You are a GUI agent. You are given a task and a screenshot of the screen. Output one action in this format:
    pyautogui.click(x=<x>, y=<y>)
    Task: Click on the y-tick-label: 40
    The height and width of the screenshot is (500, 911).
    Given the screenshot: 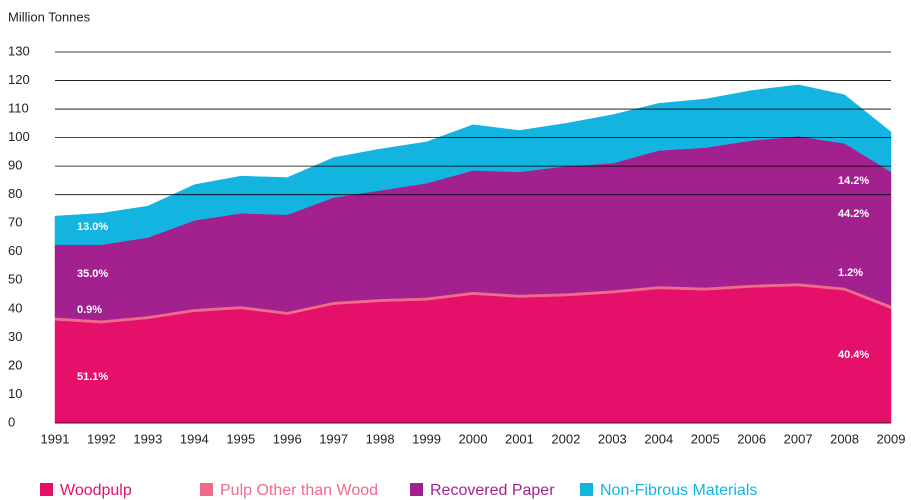 What is the action you would take?
    pyautogui.click(x=15, y=307)
    